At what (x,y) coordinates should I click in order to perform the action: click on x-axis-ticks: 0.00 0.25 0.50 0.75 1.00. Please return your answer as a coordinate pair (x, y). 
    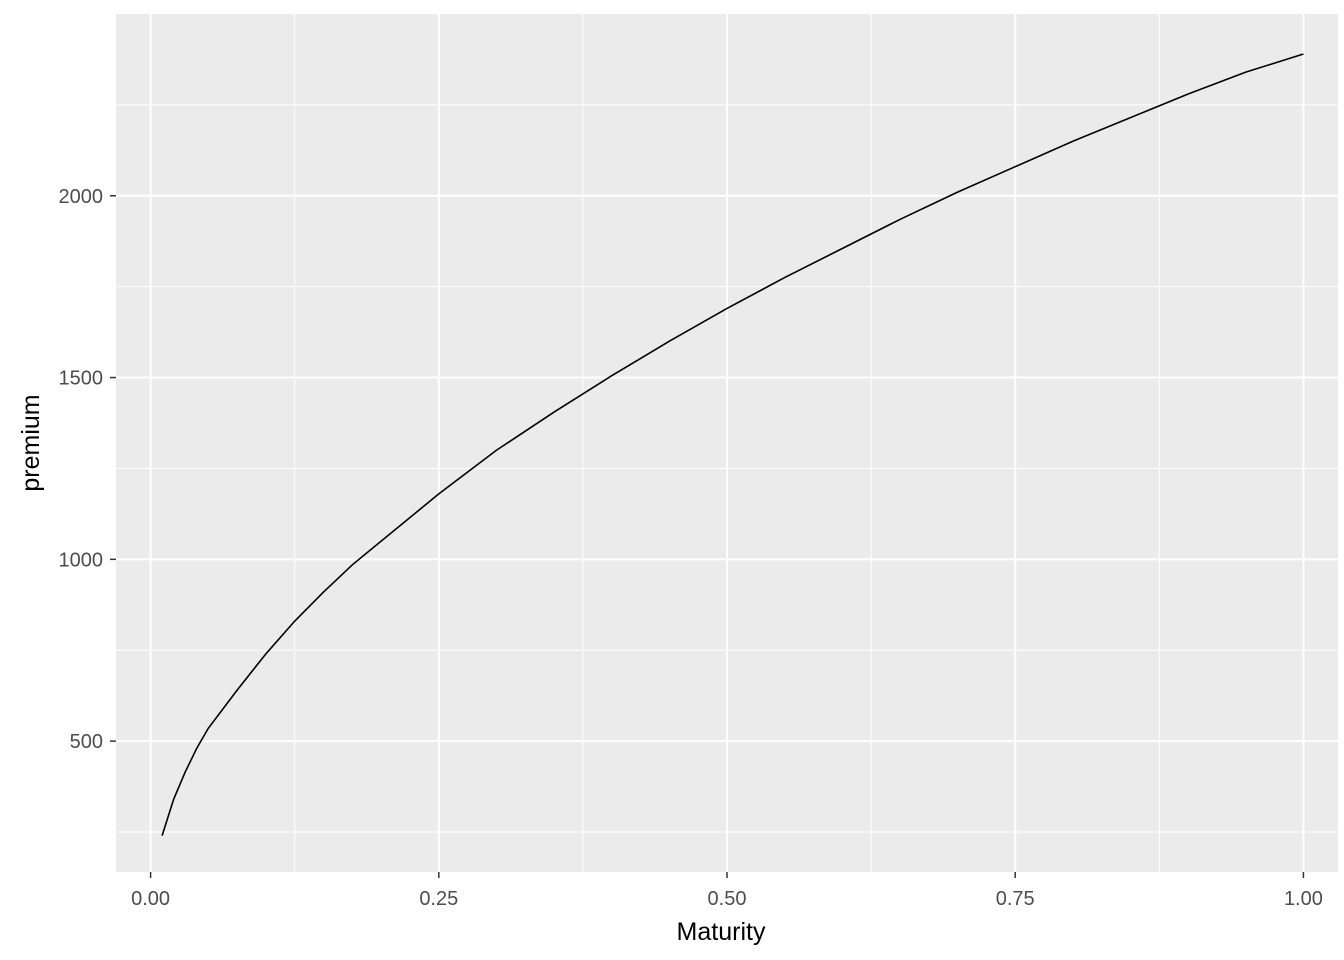
    Looking at the image, I should click on (727, 891).